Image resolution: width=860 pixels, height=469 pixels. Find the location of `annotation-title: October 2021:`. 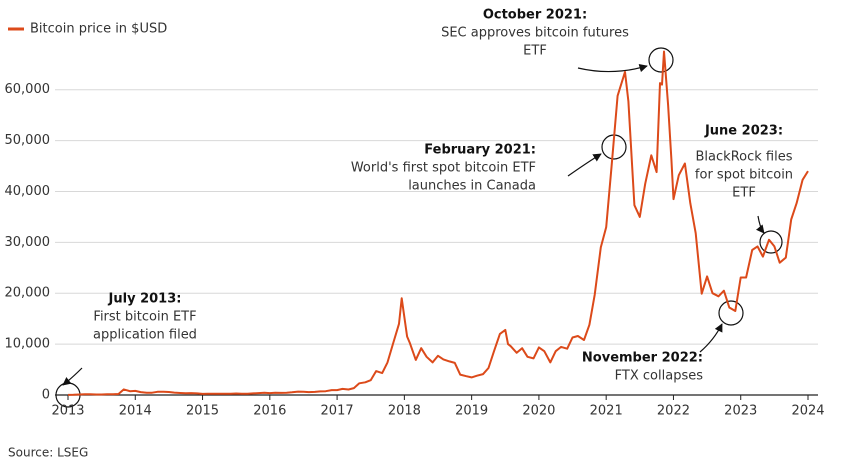

annotation-title: October 2021: is located at coordinates (535, 15).